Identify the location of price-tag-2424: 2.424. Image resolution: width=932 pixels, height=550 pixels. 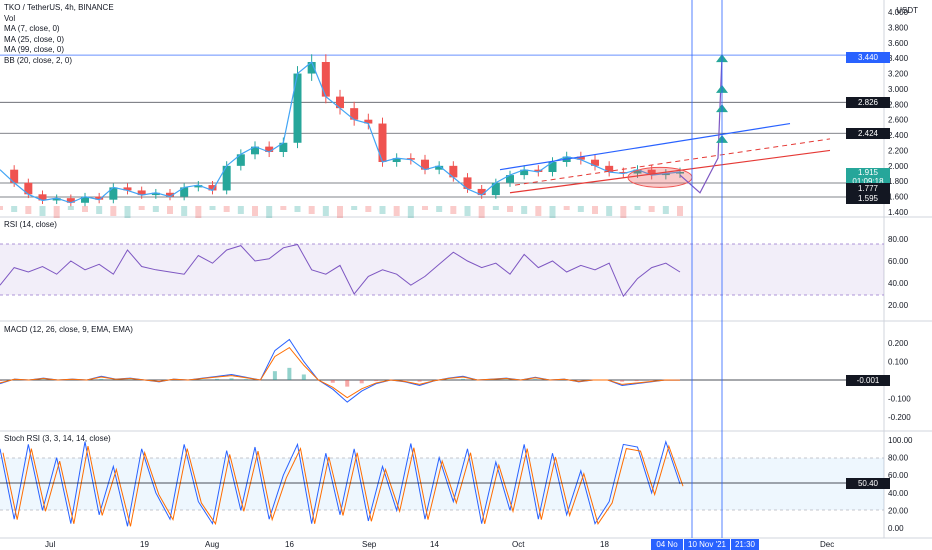
(868, 133).